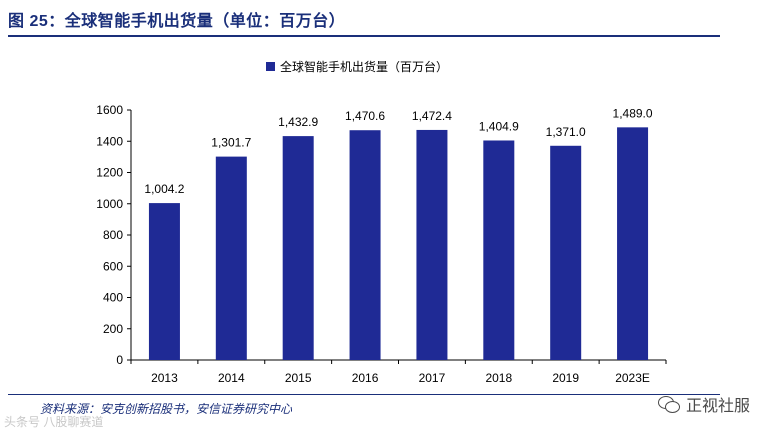 Image resolution: width=761 pixels, height=434 pixels. What do you see at coordinates (164, 378) in the screenshot?
I see `x-tick-label: 2013` at bounding box center [164, 378].